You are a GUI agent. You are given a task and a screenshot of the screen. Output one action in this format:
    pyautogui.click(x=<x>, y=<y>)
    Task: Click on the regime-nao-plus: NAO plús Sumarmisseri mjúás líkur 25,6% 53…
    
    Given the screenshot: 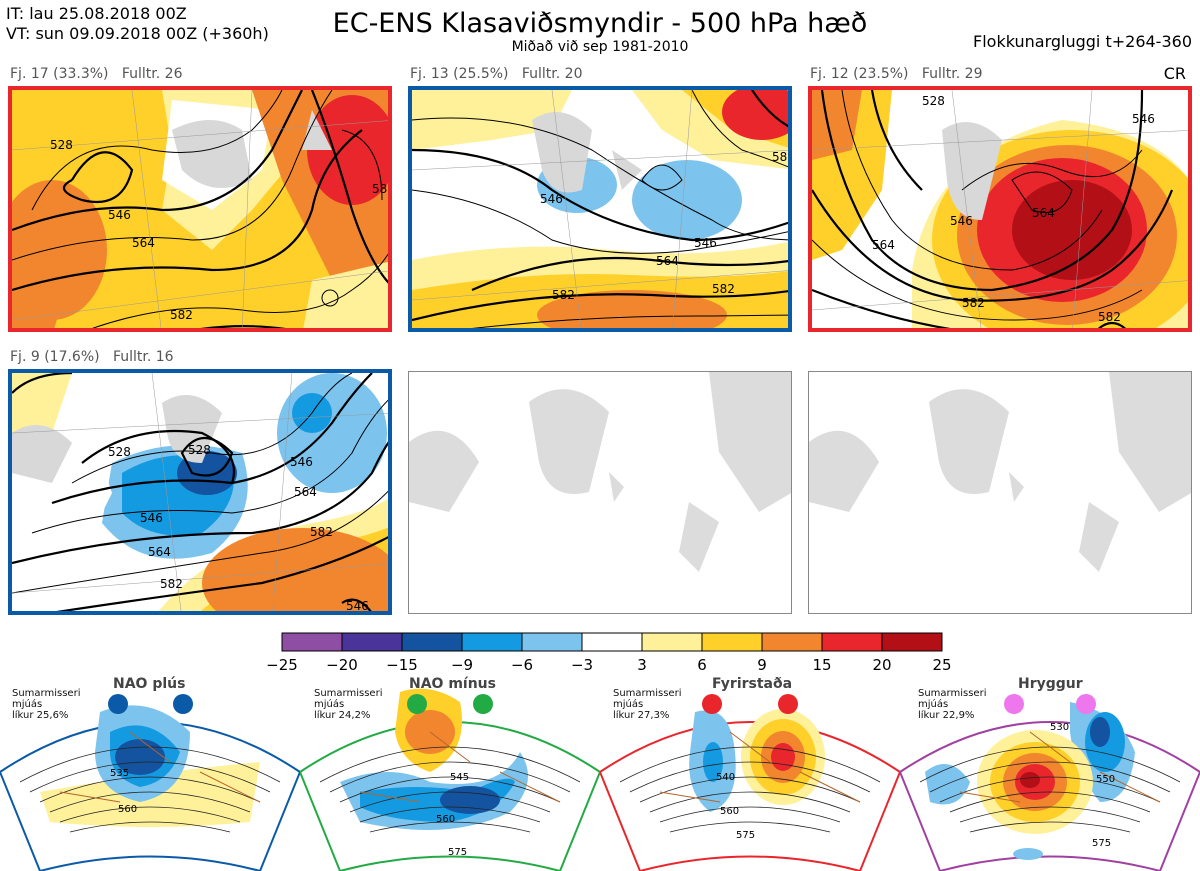 What is the action you would take?
    pyautogui.click(x=150, y=771)
    